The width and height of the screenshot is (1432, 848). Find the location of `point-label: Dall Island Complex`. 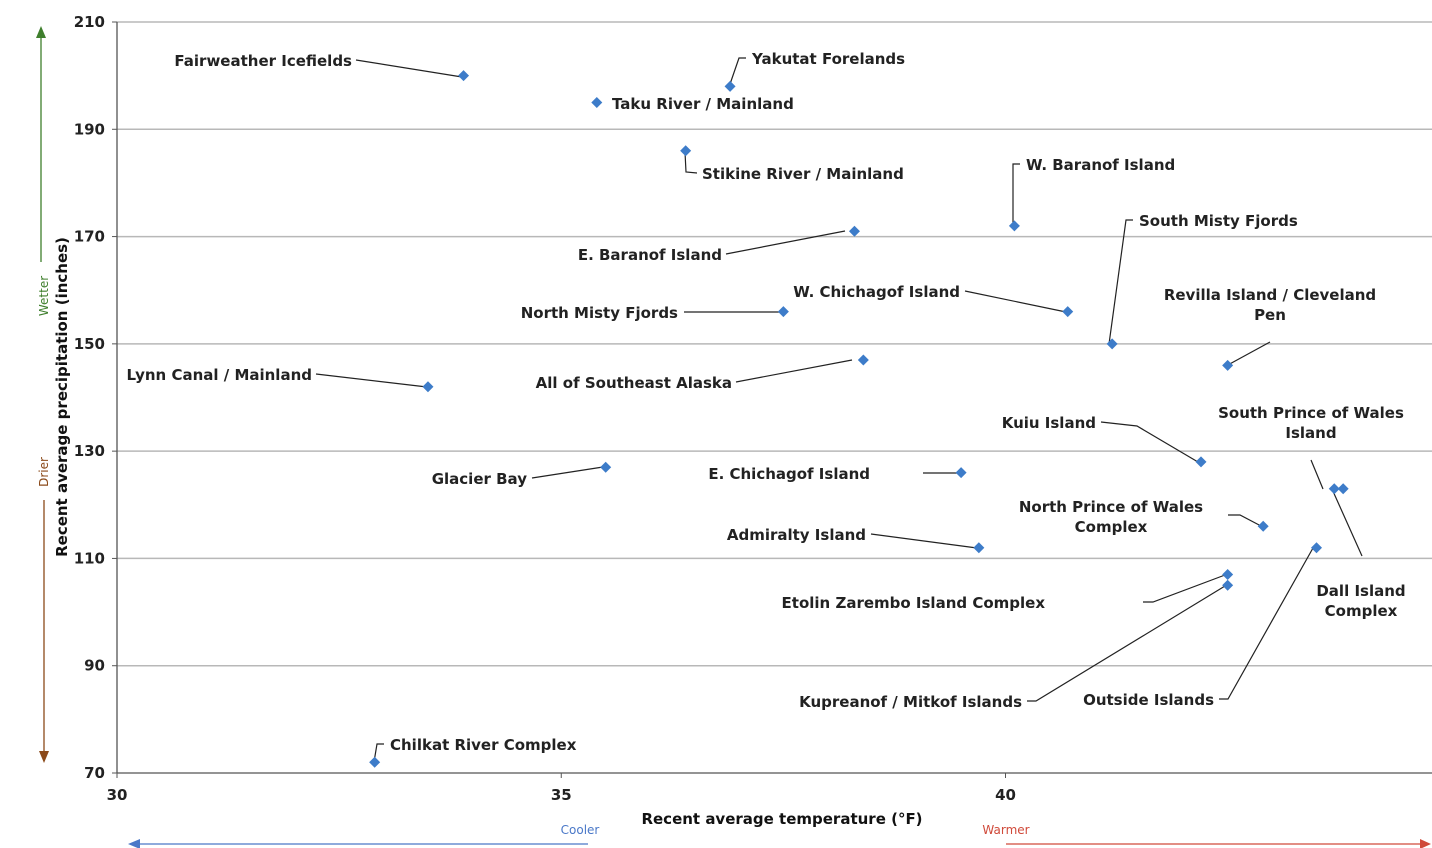

point-label: Dall Island Complex is located at coordinates (1360, 601).